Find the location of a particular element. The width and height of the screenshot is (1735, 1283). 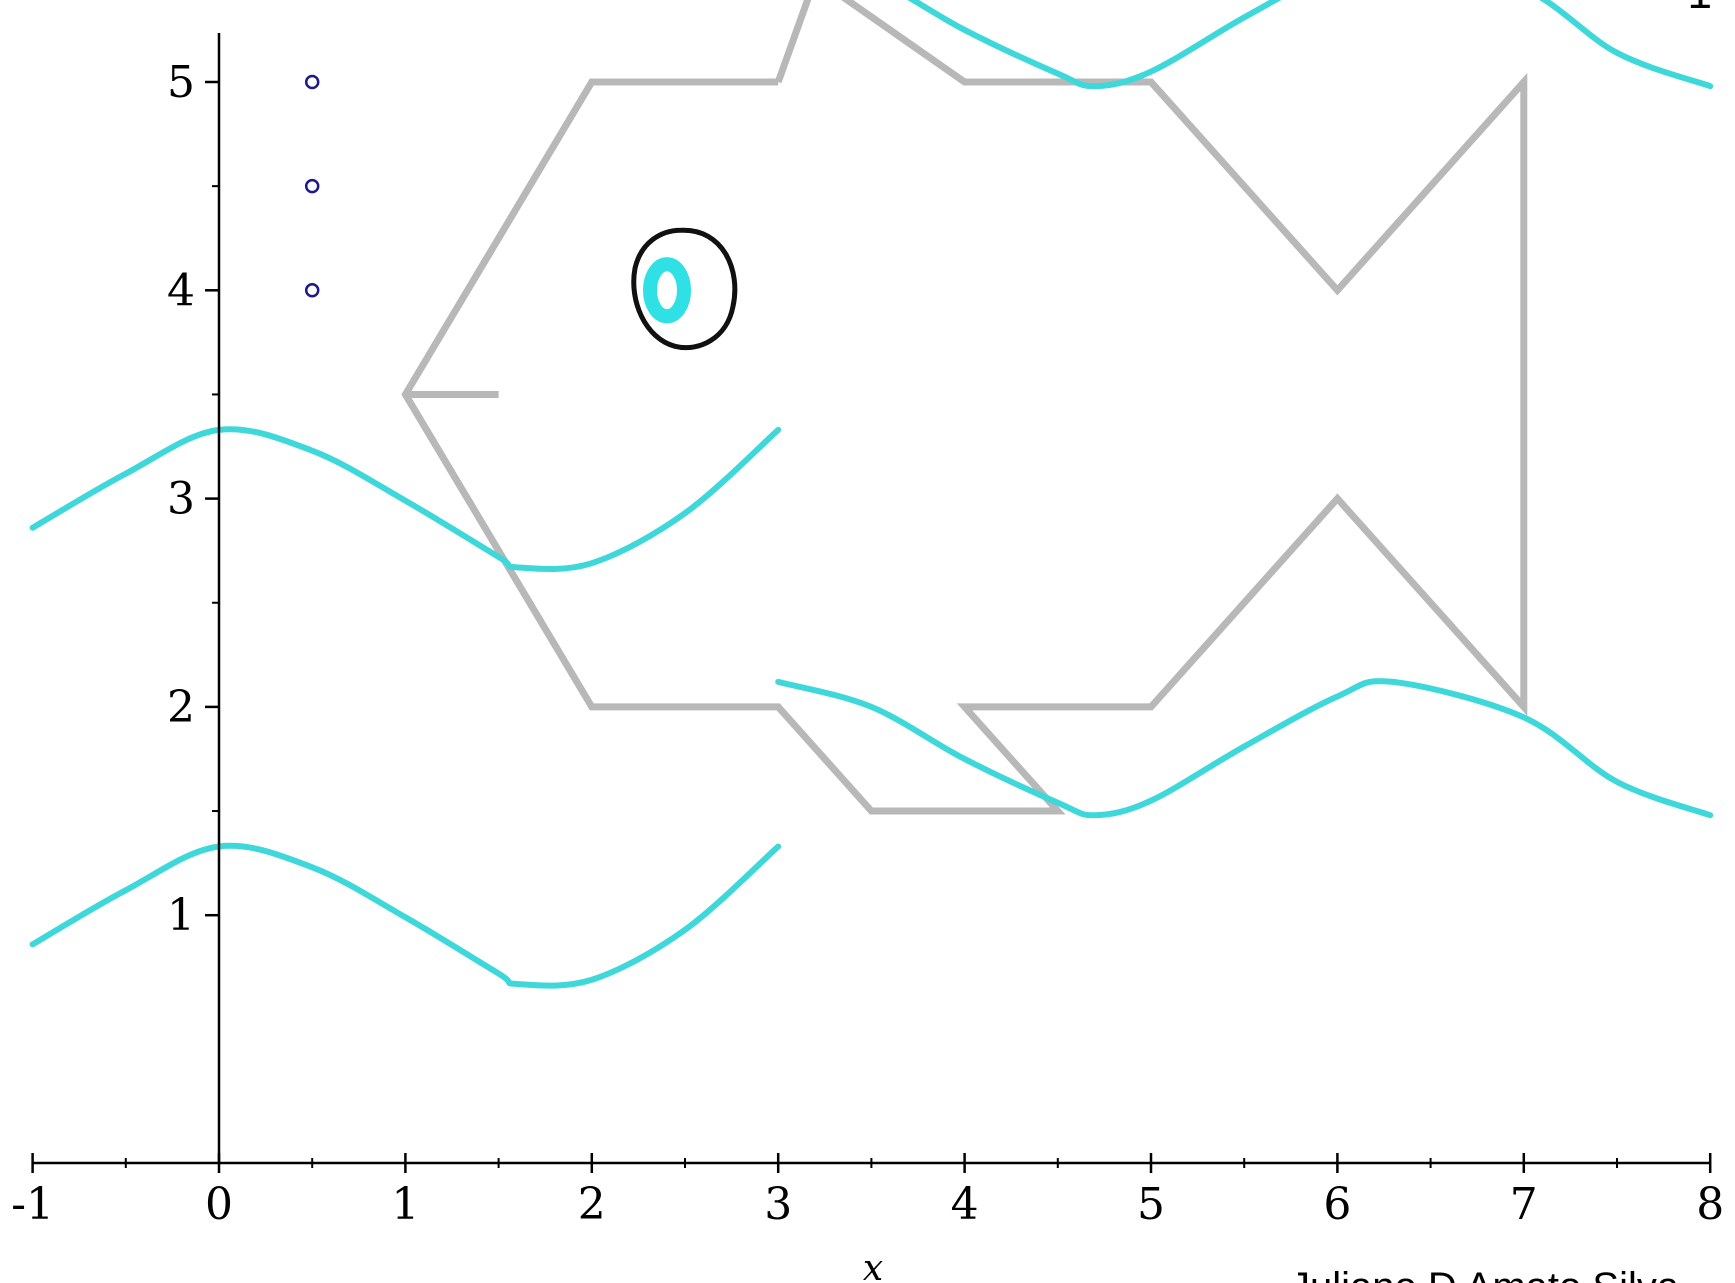

author-credit: Juliano D Amato Silva is located at coordinates (1485, 1274).